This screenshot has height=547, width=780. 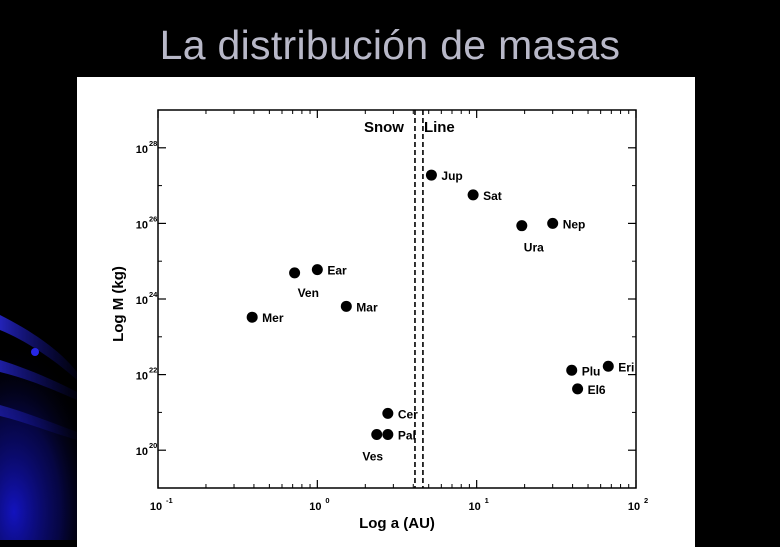 What do you see at coordinates (553, 223) in the screenshot?
I see `point-nep` at bounding box center [553, 223].